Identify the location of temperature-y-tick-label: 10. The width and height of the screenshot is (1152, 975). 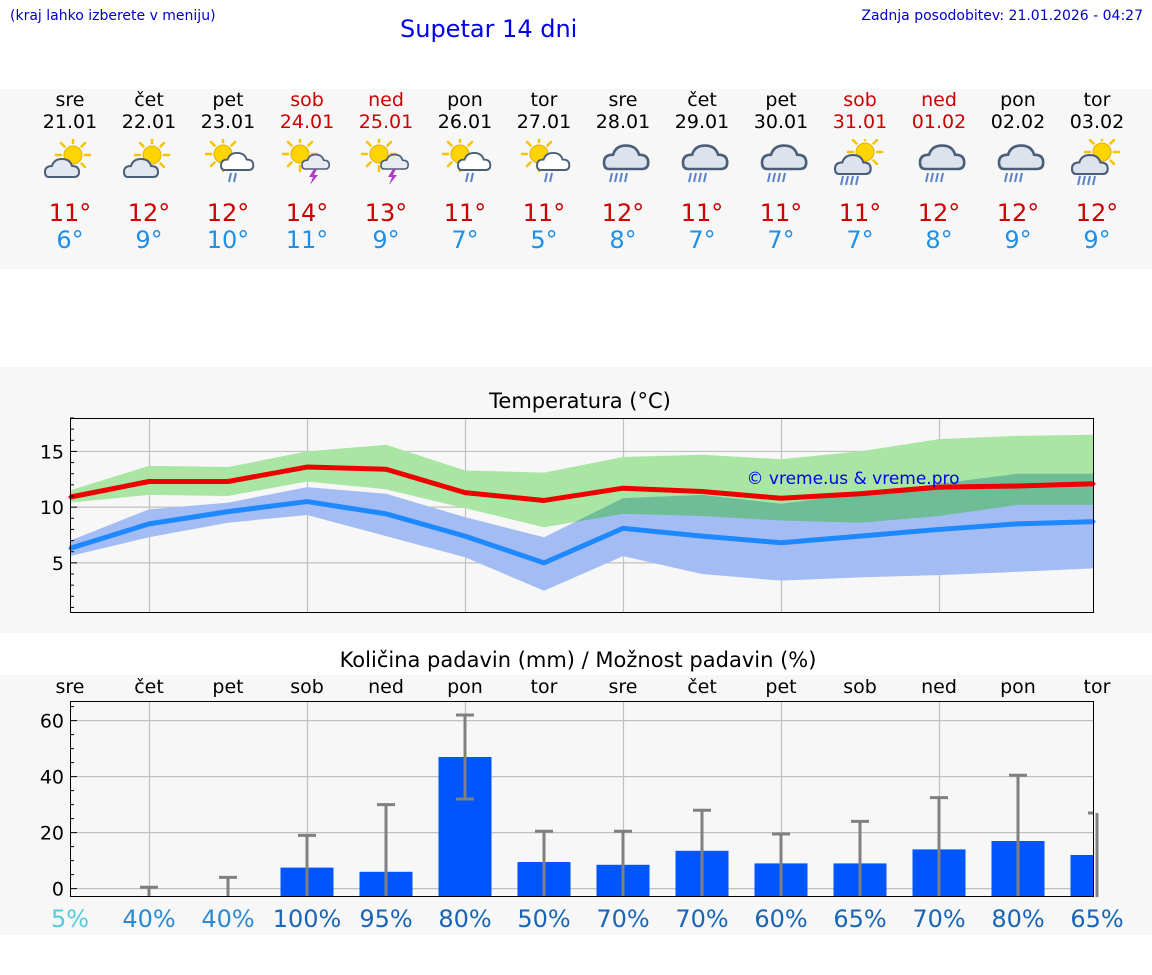
(52, 508).